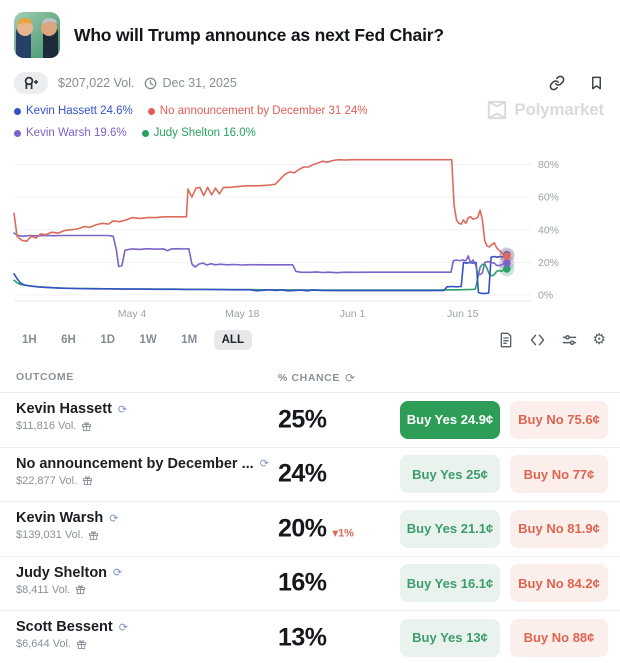 The height and width of the screenshot is (663, 620). I want to click on news-button, so click(506, 340).